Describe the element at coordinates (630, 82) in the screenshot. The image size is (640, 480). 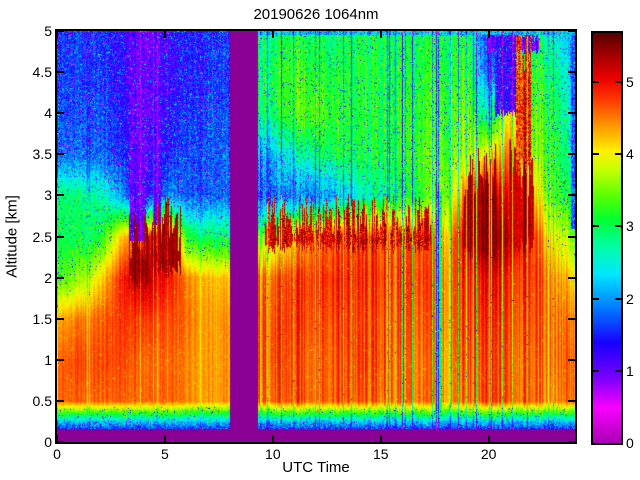
I see `colorbar-tick-label: 5` at that location.